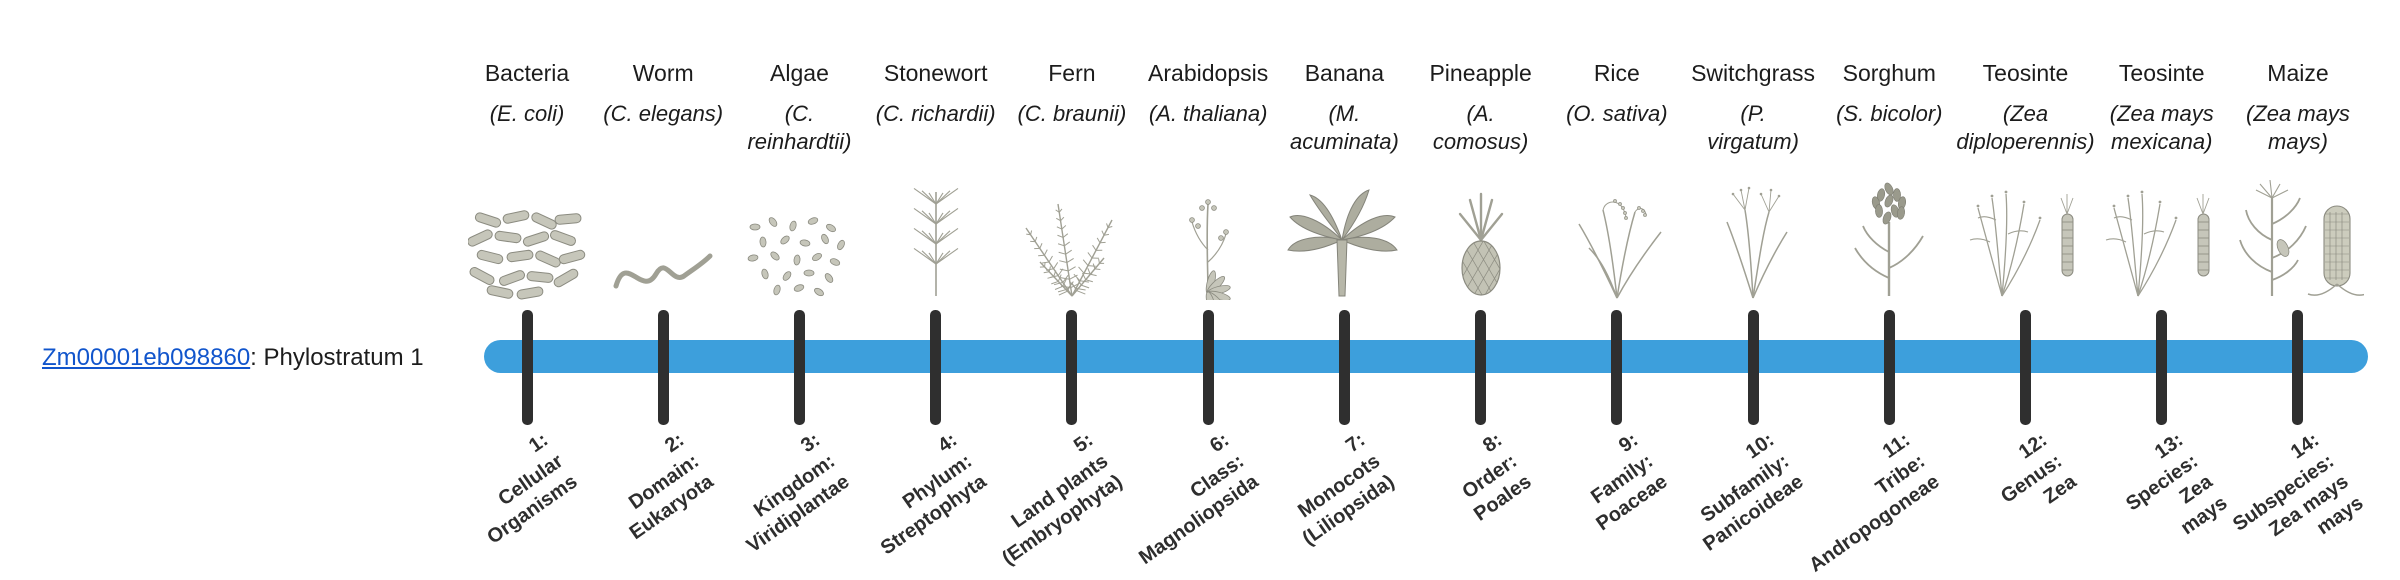  I want to click on scientific-name-line: (P., so click(1753, 113).